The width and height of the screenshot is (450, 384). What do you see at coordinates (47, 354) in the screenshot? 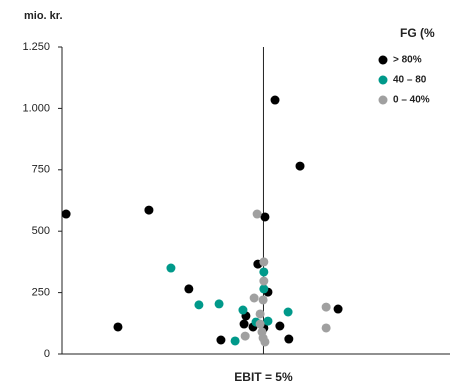
I see `y-tick-label: 0` at bounding box center [47, 354].